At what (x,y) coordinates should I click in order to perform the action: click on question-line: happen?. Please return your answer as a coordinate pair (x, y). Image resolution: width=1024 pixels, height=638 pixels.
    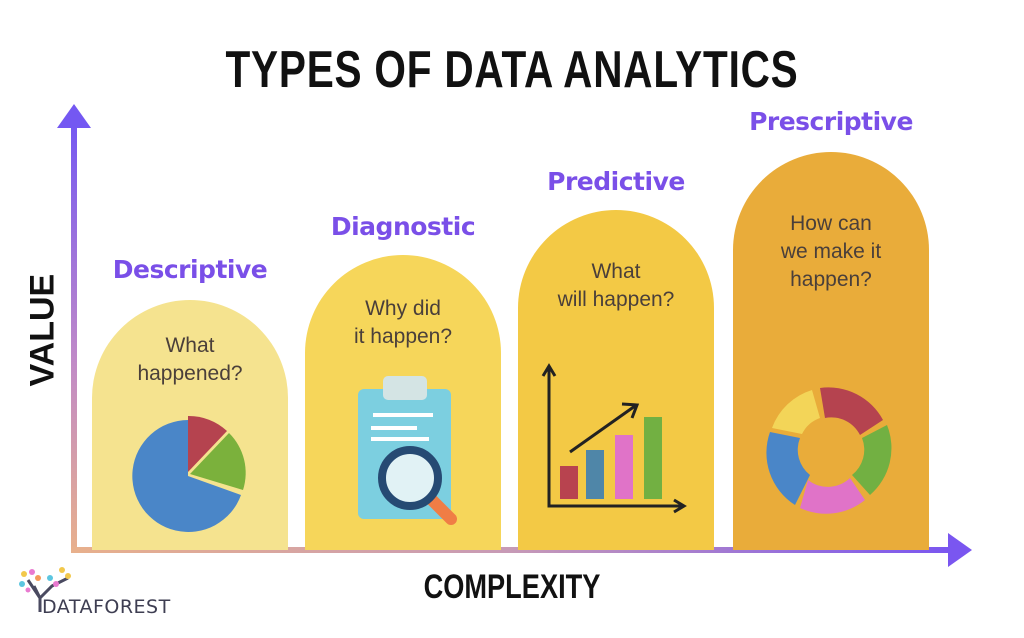
    Looking at the image, I should click on (831, 279).